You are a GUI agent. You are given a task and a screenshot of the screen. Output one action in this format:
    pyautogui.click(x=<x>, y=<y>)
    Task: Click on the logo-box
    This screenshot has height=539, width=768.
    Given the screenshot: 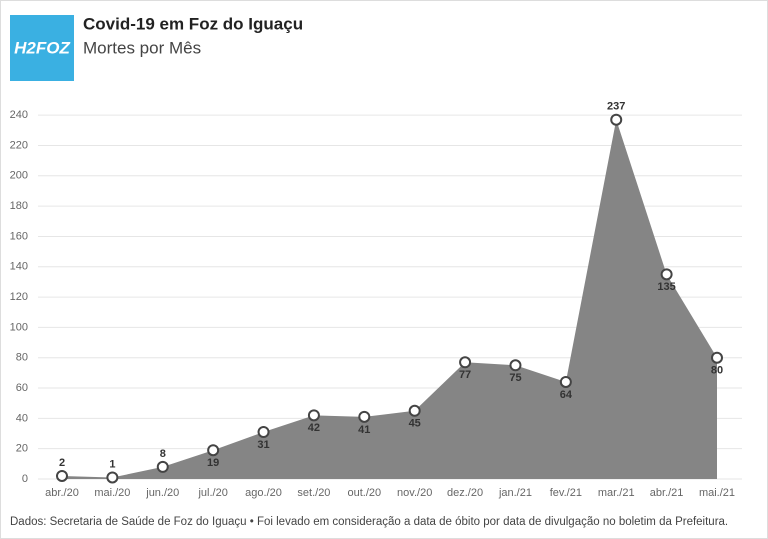 What is the action you would take?
    pyautogui.click(x=42, y=48)
    